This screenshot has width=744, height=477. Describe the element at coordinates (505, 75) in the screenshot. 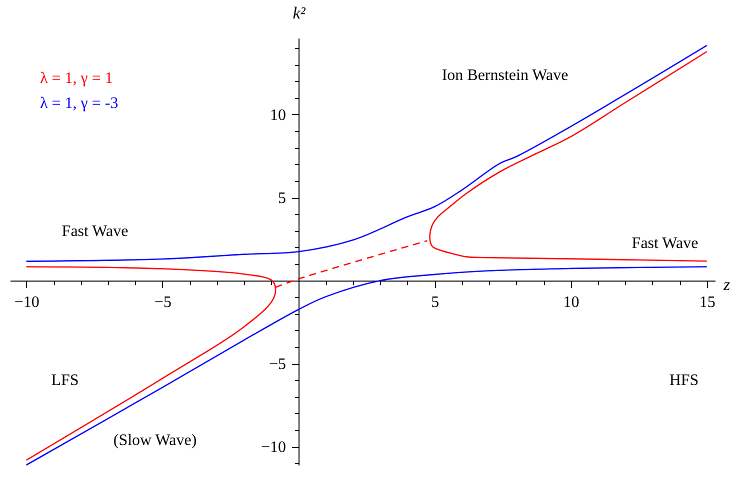

I see `annotation: Ion Bernstein Wave` at that location.